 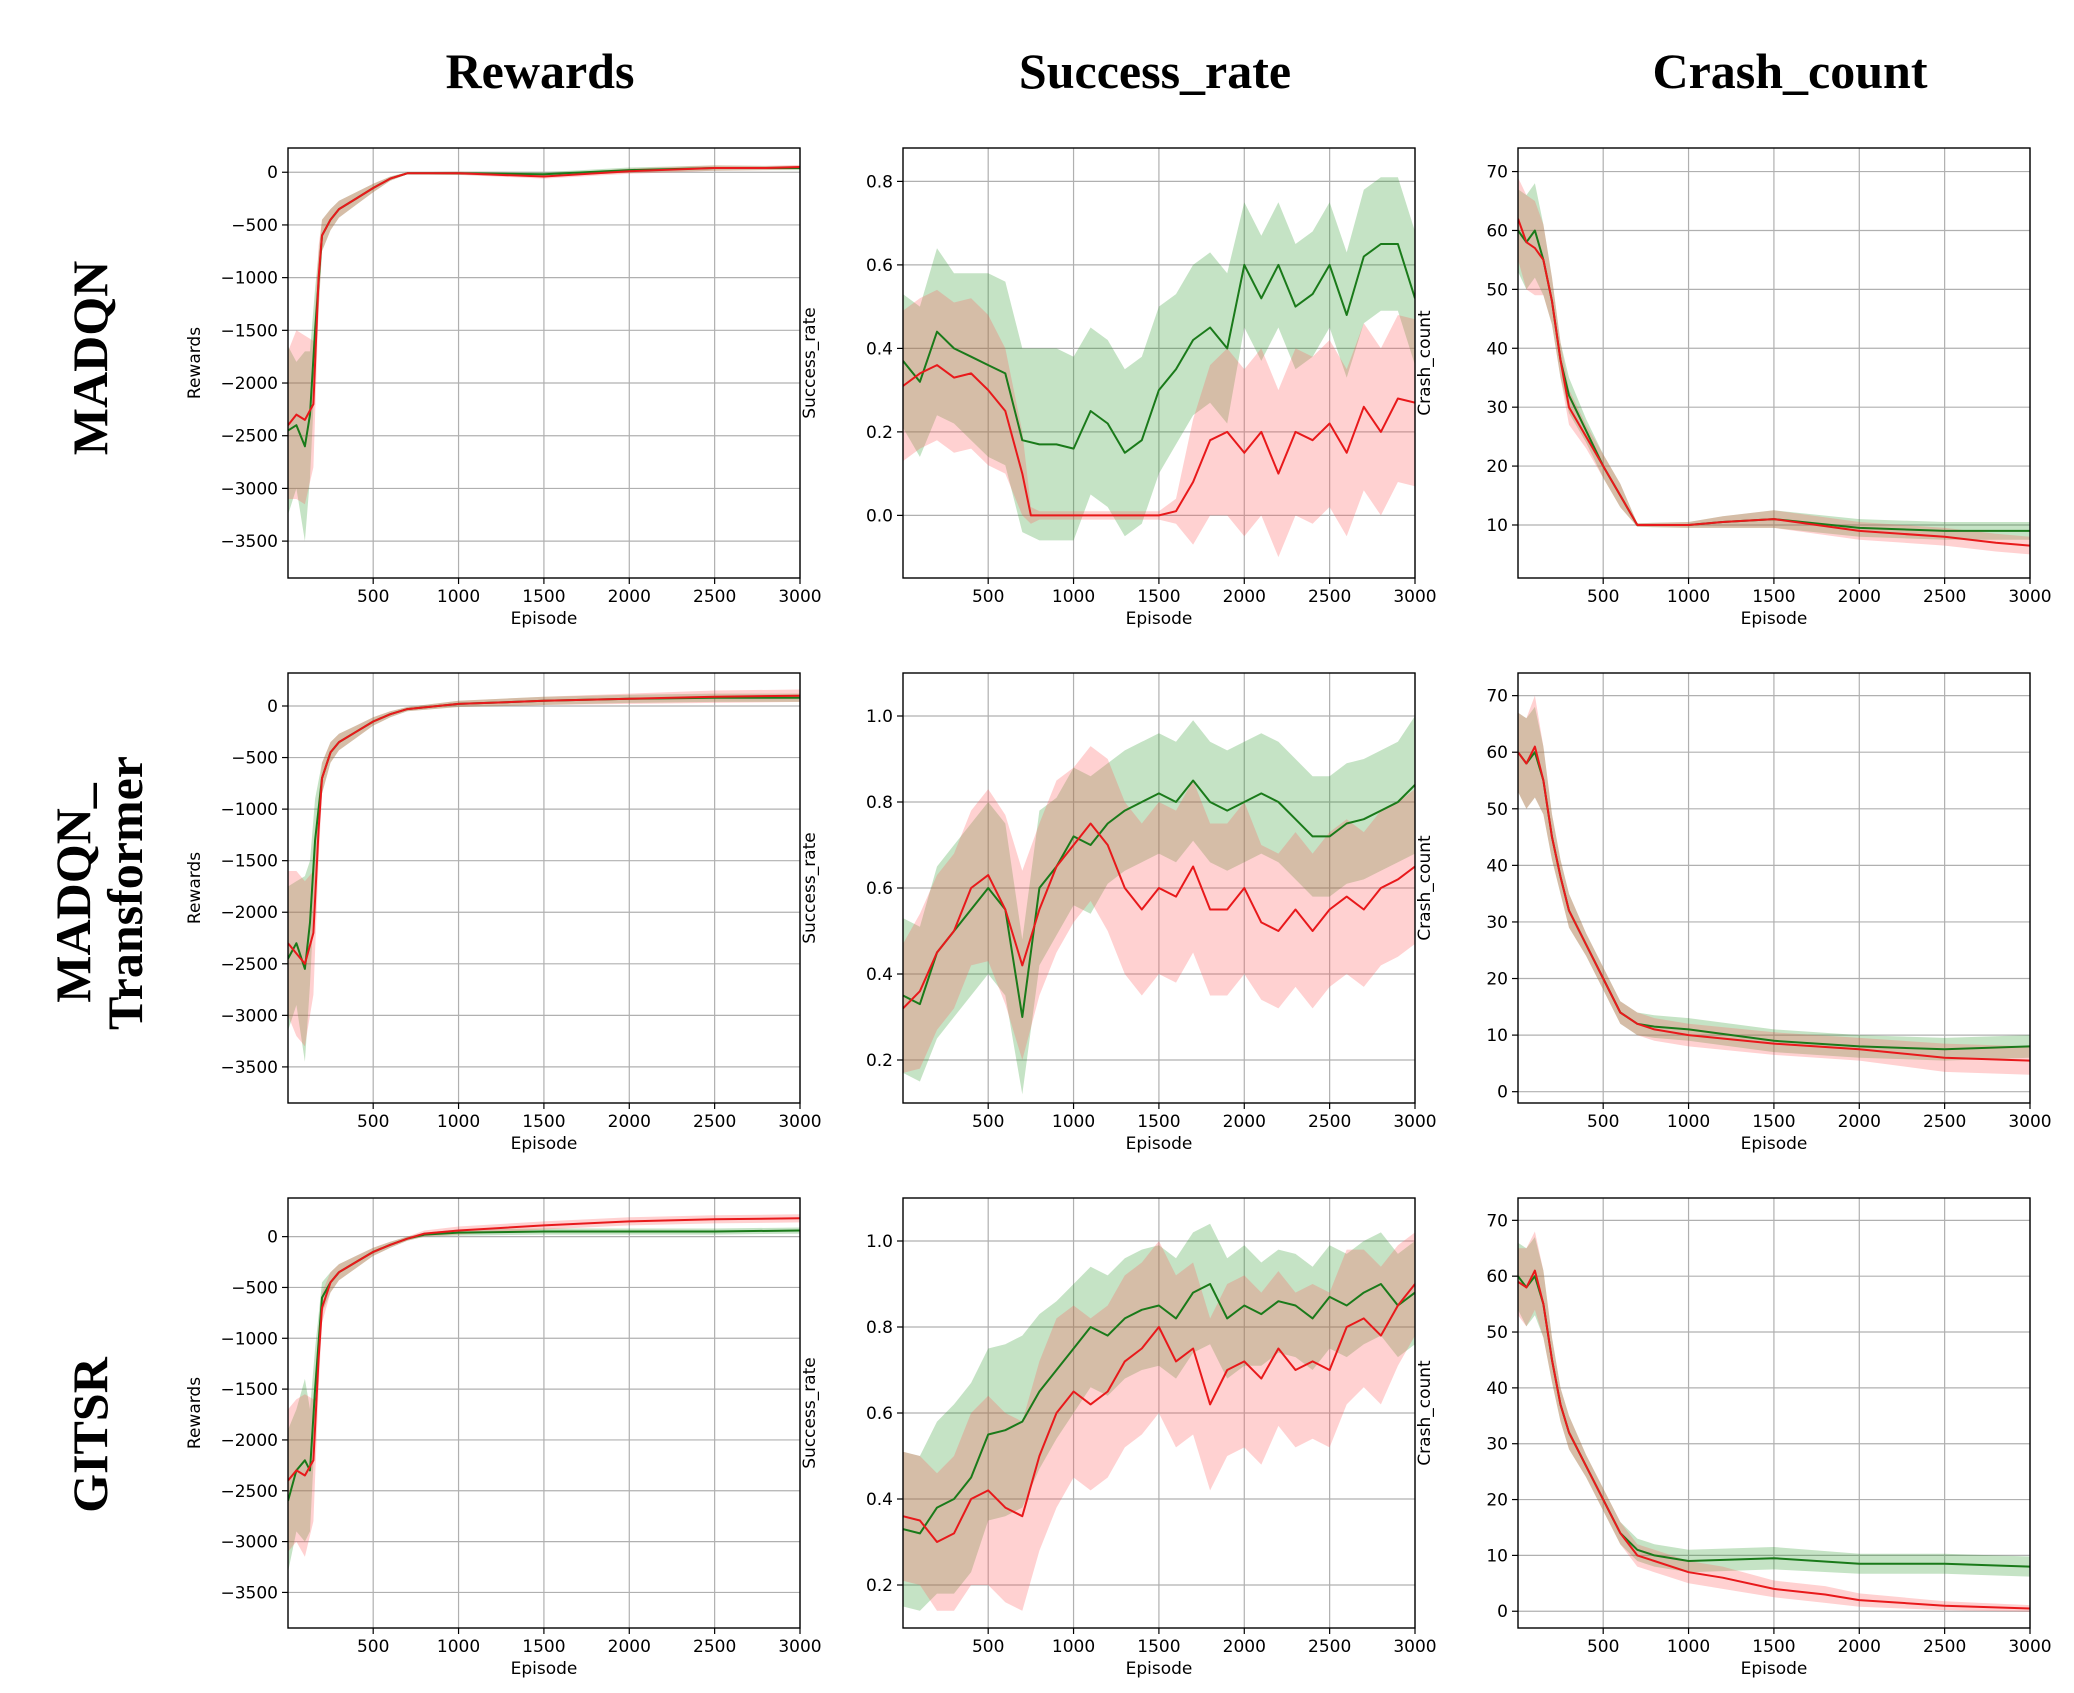 What do you see at coordinates (1497, 810) in the screenshot?
I see `y-tick-label: 50` at bounding box center [1497, 810].